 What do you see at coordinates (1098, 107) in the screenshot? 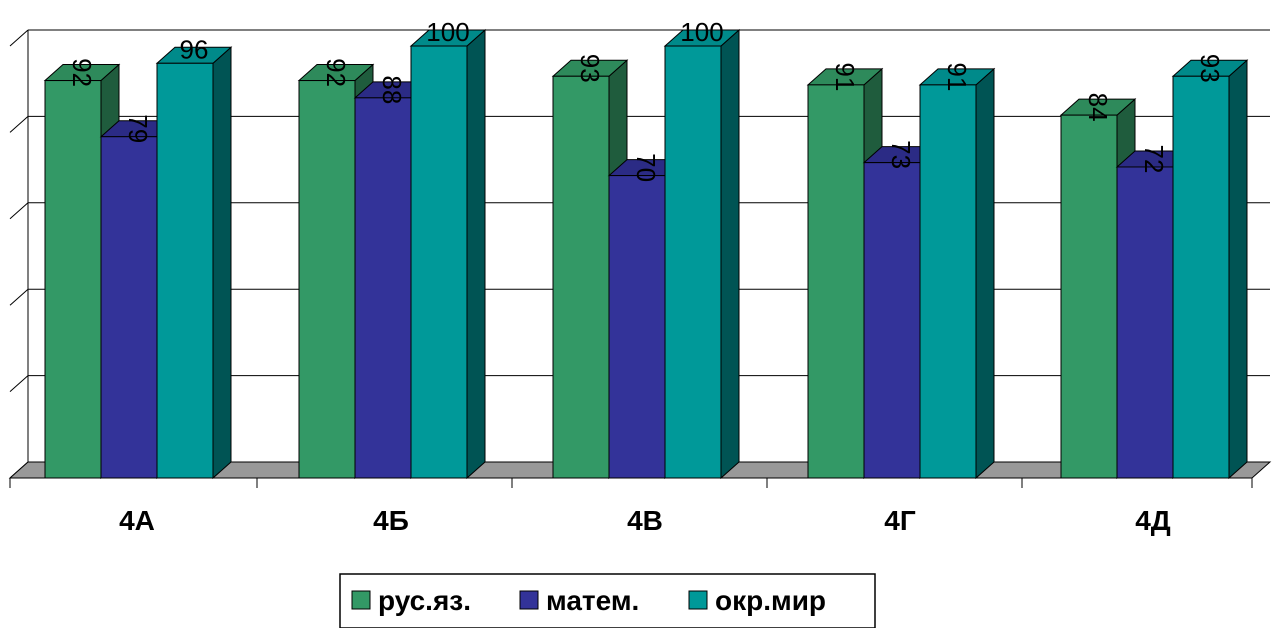
I see `data-label: 84` at bounding box center [1098, 107].